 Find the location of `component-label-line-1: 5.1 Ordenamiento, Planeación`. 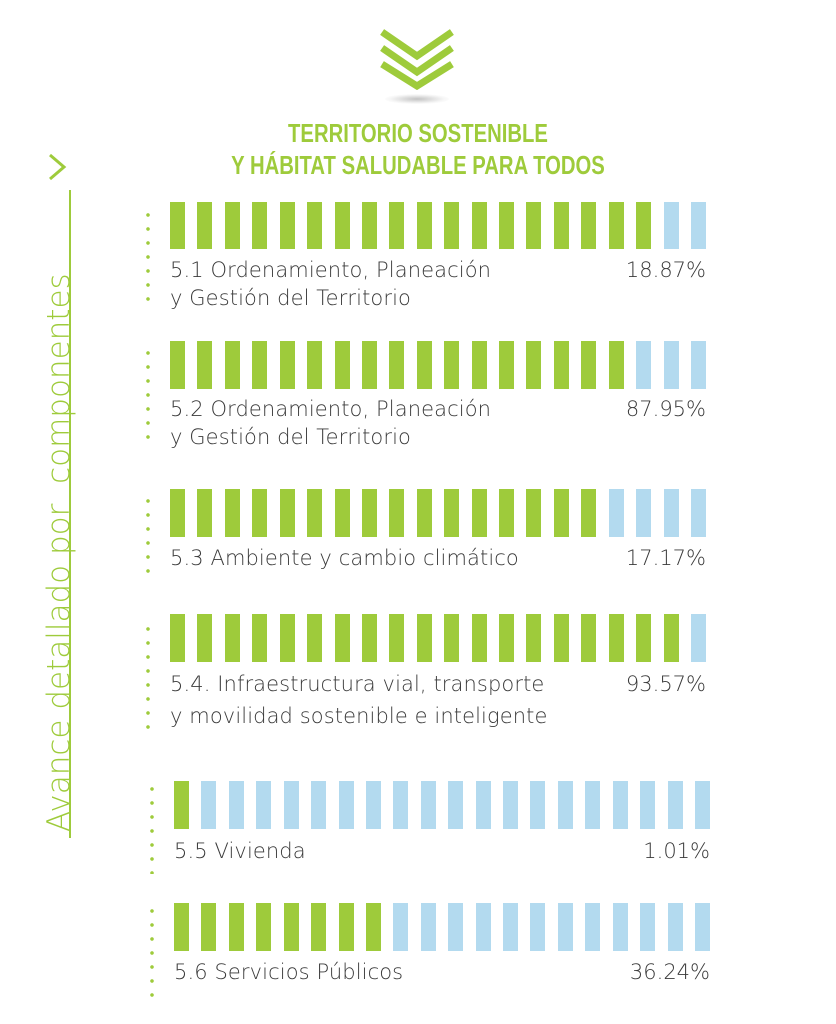

component-label-line-1: 5.1 Ordenamiento, Planeación is located at coordinates (331, 270).